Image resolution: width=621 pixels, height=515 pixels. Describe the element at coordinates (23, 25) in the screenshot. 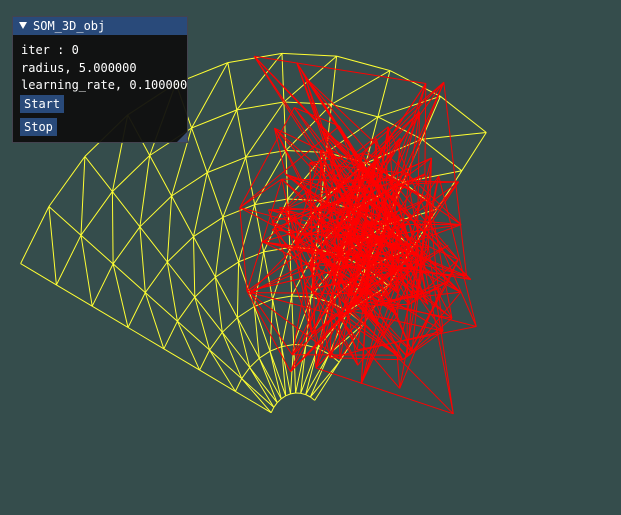

I see `collapse-triangle-icon` at that location.